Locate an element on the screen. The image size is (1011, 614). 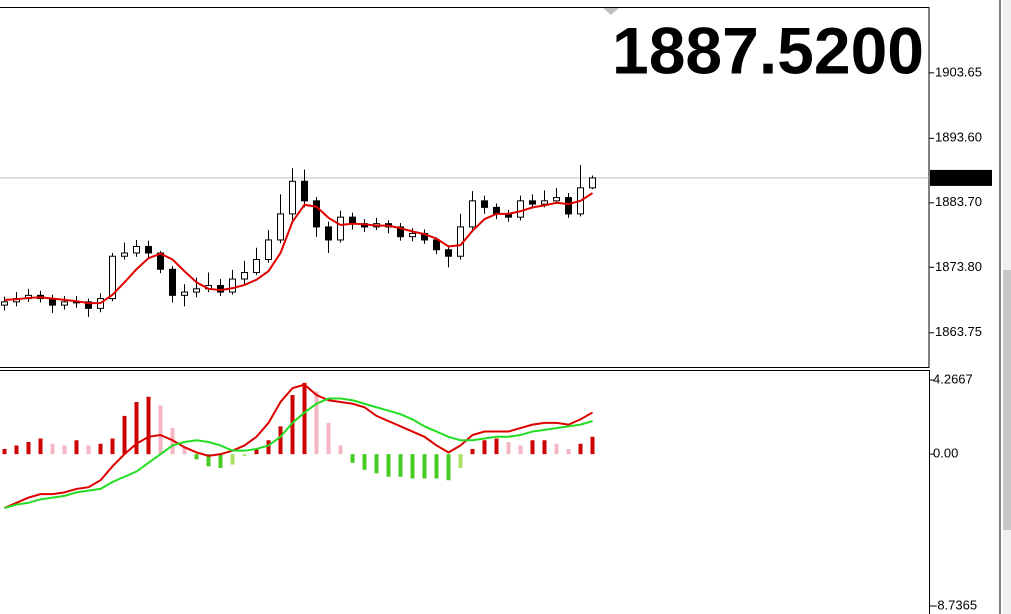
y-tick-label: 4.2667 is located at coordinates (953, 378).